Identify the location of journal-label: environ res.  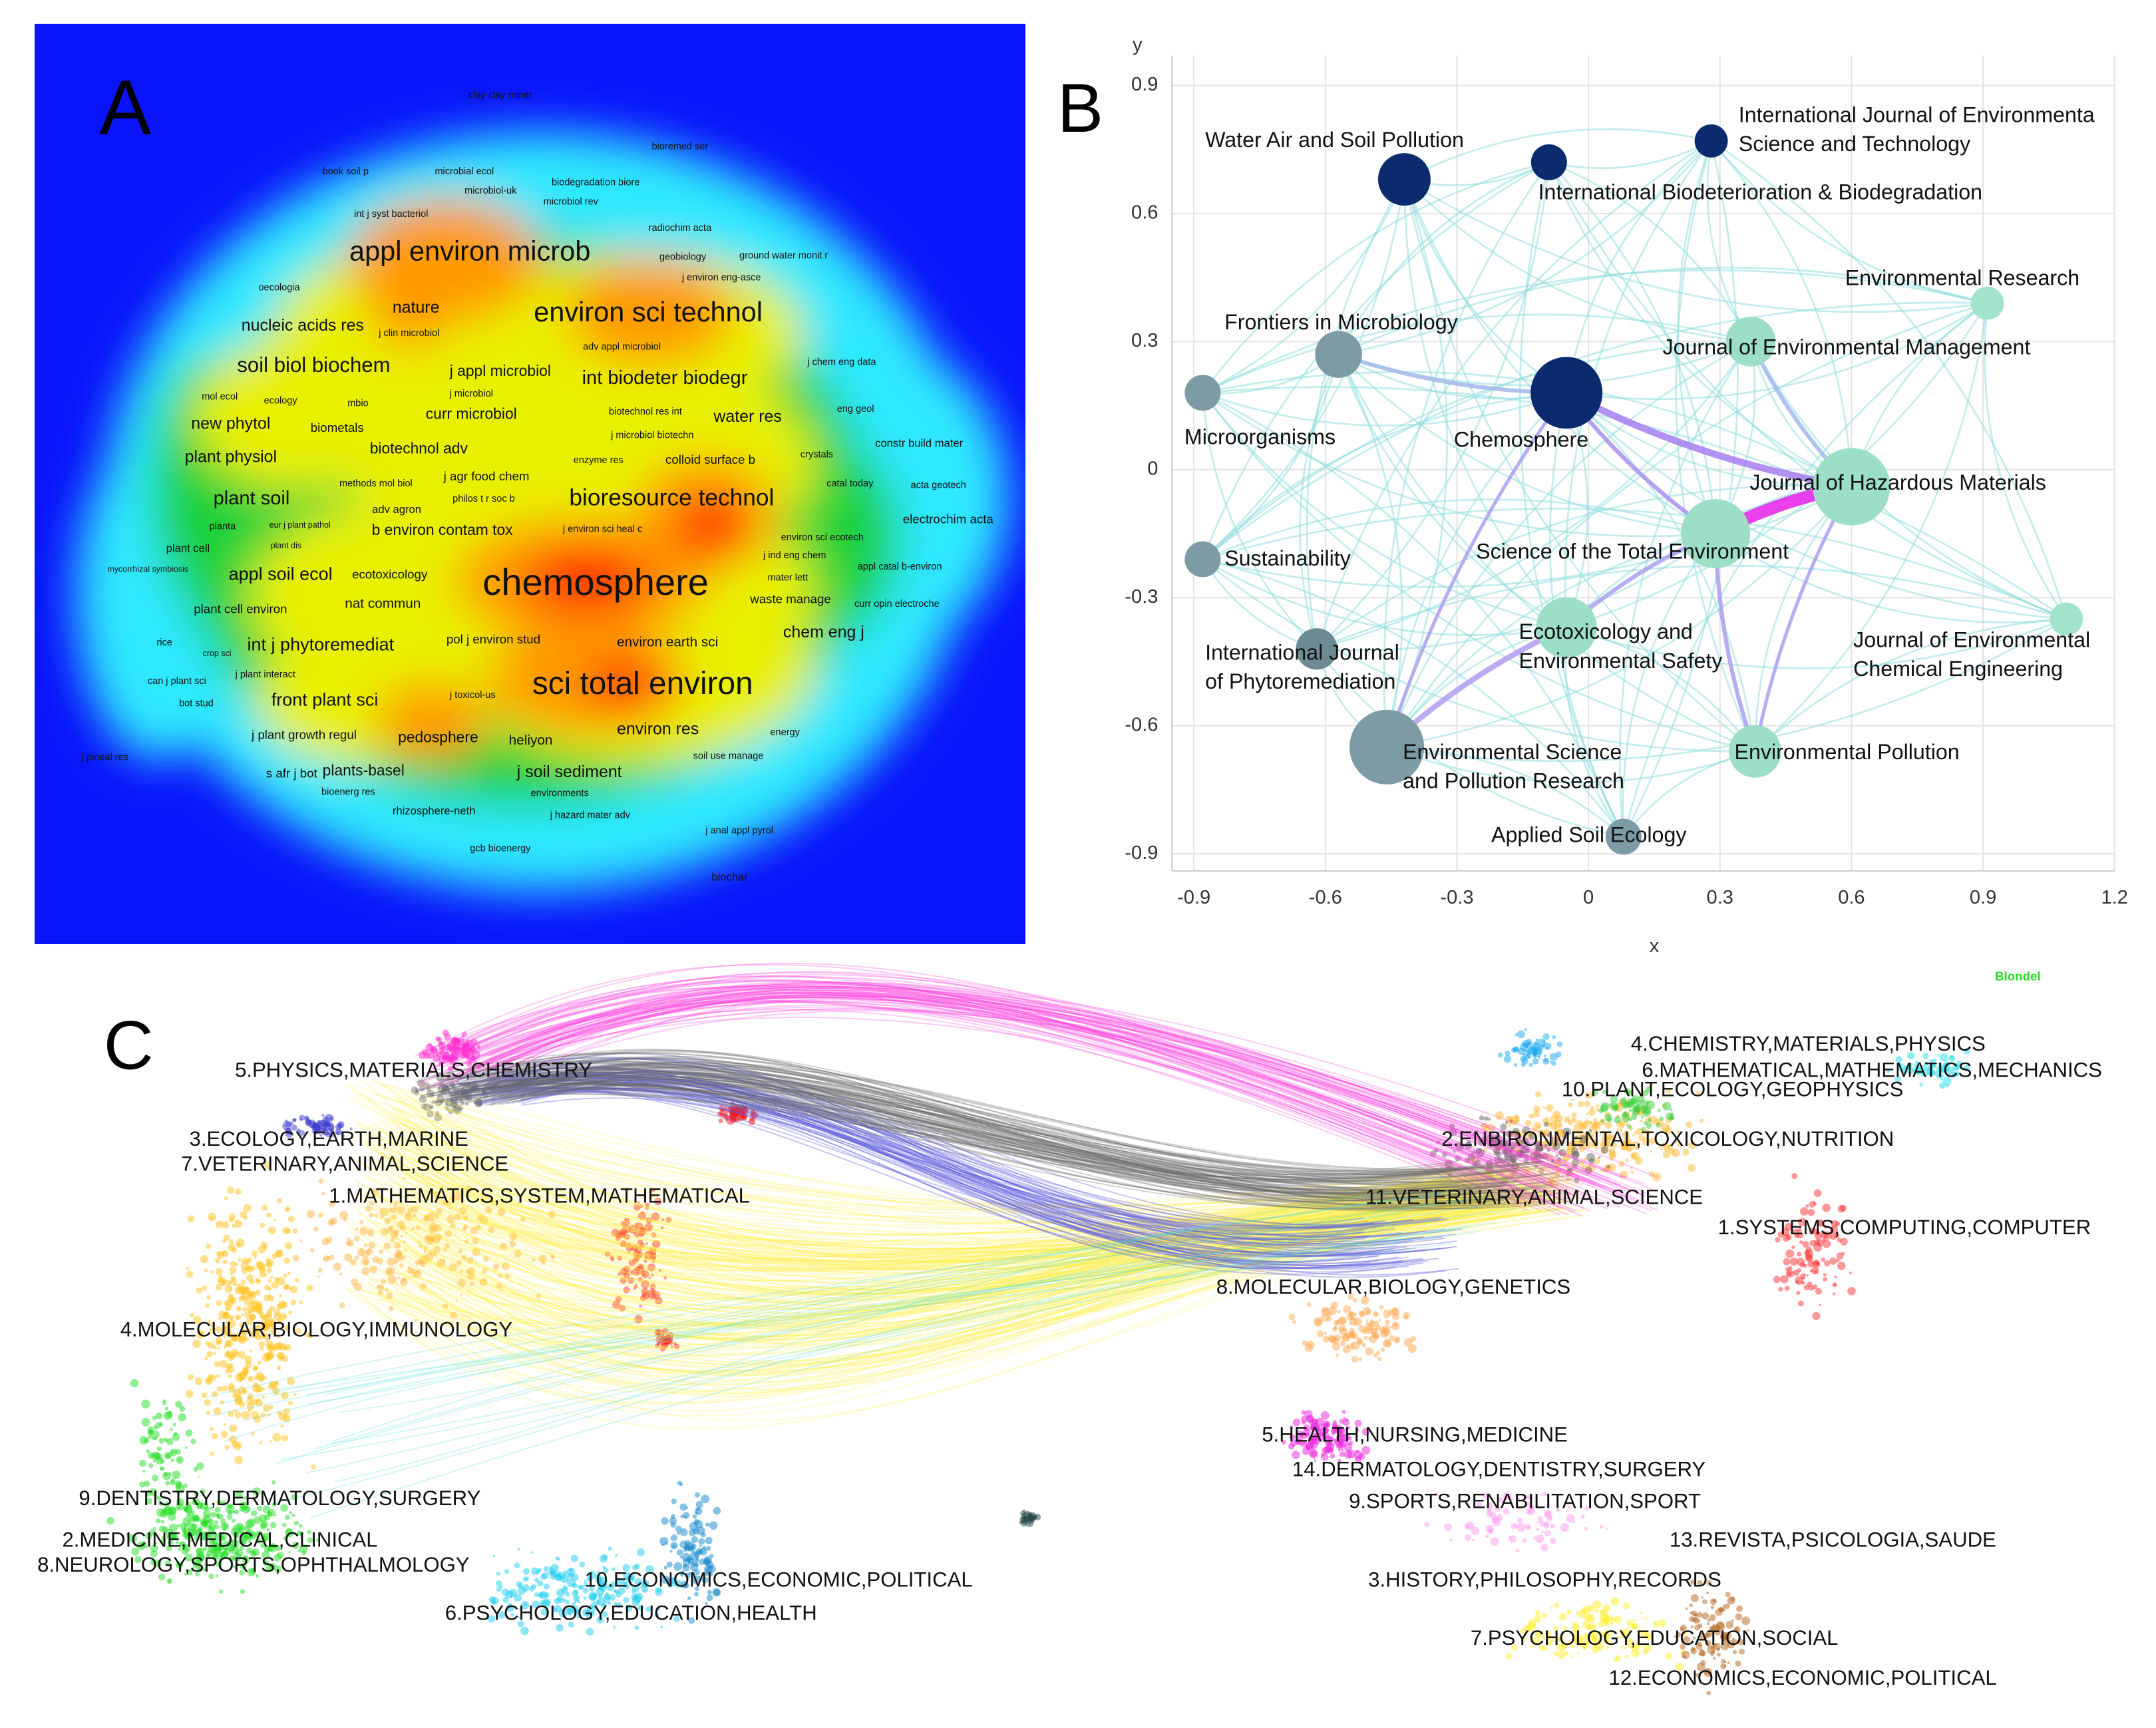
(658, 730).